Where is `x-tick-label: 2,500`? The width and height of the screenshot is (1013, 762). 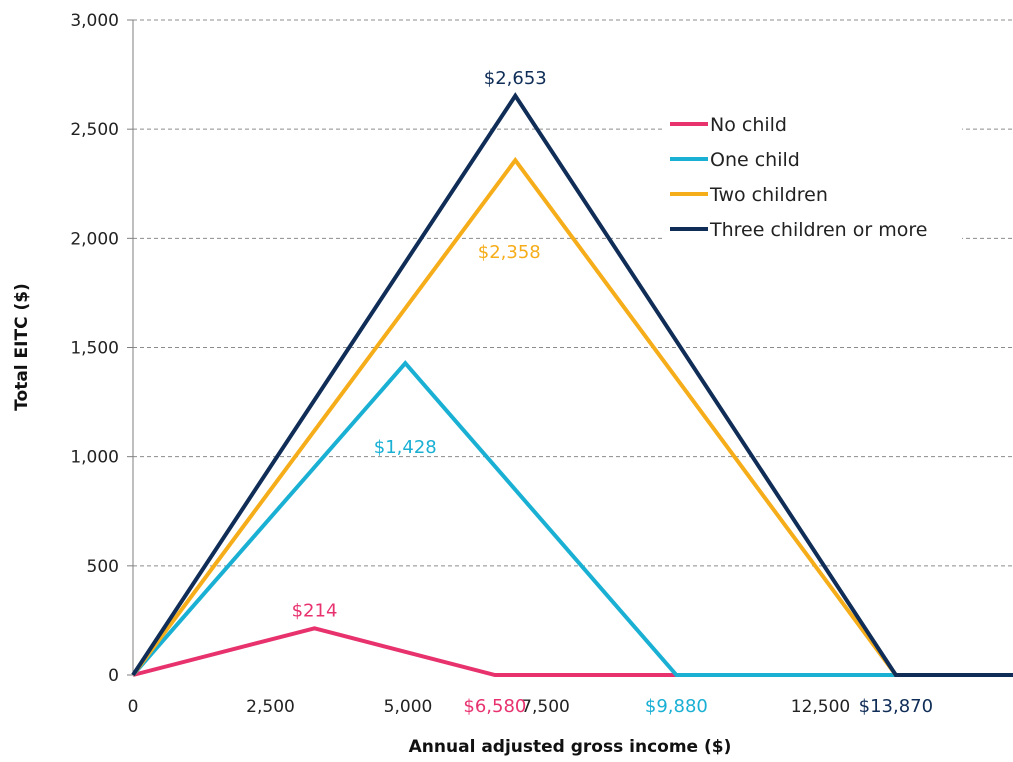 x-tick-label: 2,500 is located at coordinates (270, 707).